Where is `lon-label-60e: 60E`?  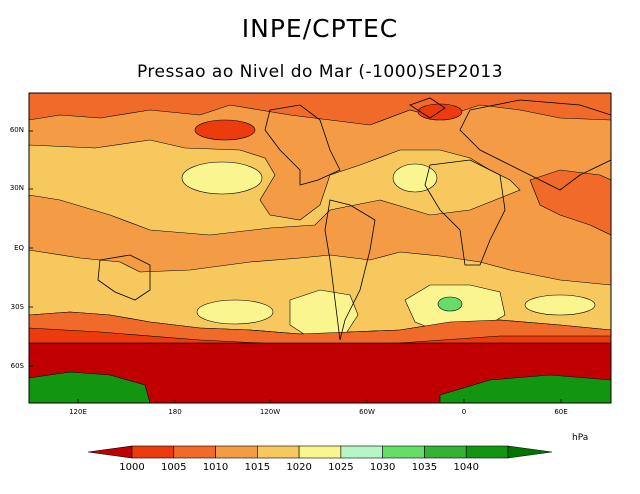 lon-label-60e: 60E is located at coordinates (560, 412).